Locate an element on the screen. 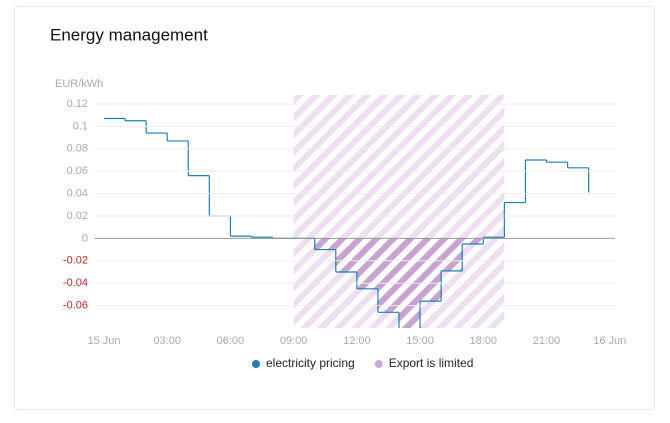 This screenshot has width=670, height=423. x-tick-label: 18:00 is located at coordinates (484, 341).